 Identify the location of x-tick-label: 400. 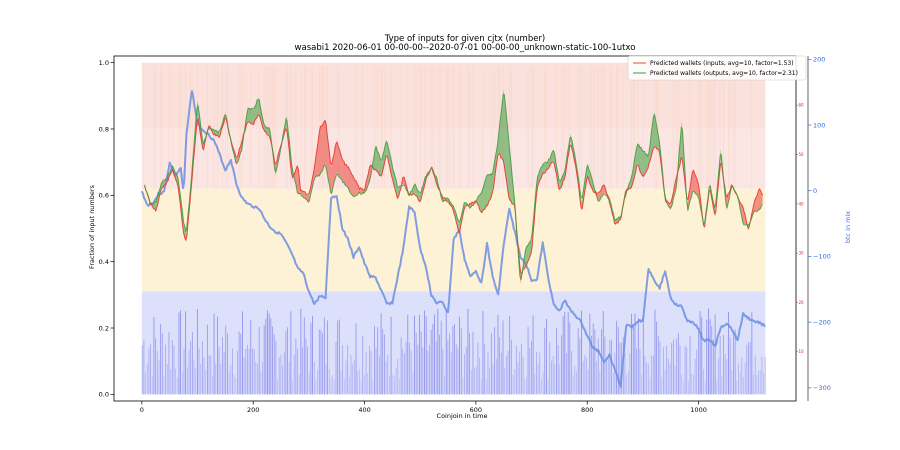
(364, 410).